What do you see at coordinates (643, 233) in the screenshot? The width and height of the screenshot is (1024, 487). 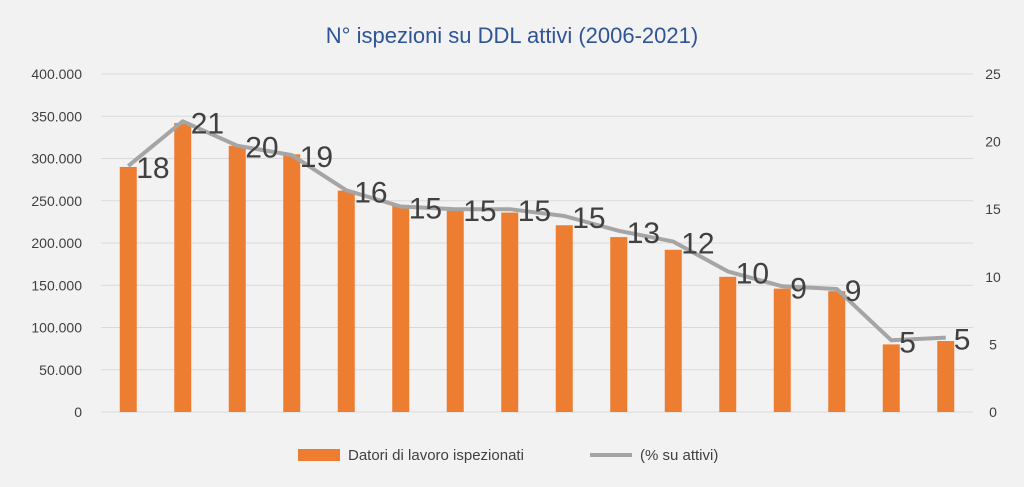 I see `data-label: 13` at bounding box center [643, 233].